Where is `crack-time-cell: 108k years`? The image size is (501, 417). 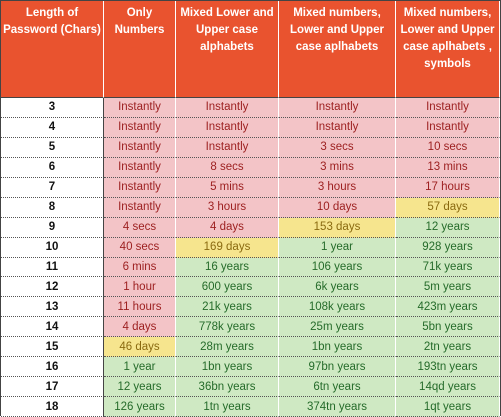 crack-time-cell: 108k years is located at coordinates (337, 307).